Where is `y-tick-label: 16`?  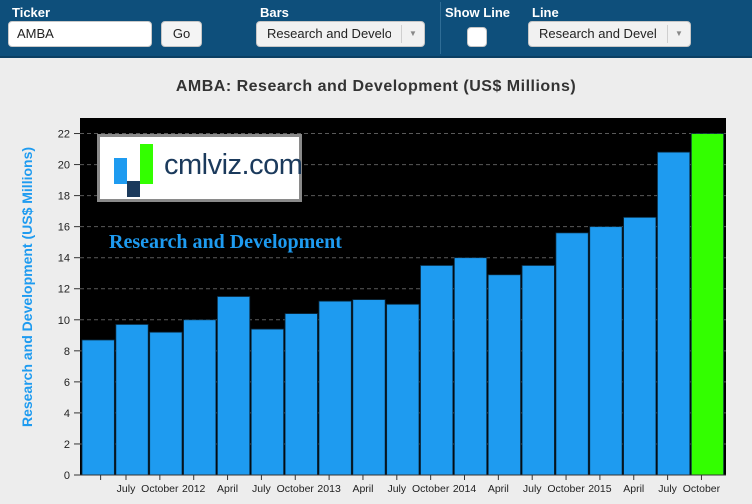
y-tick-label: 16 is located at coordinates (64, 228).